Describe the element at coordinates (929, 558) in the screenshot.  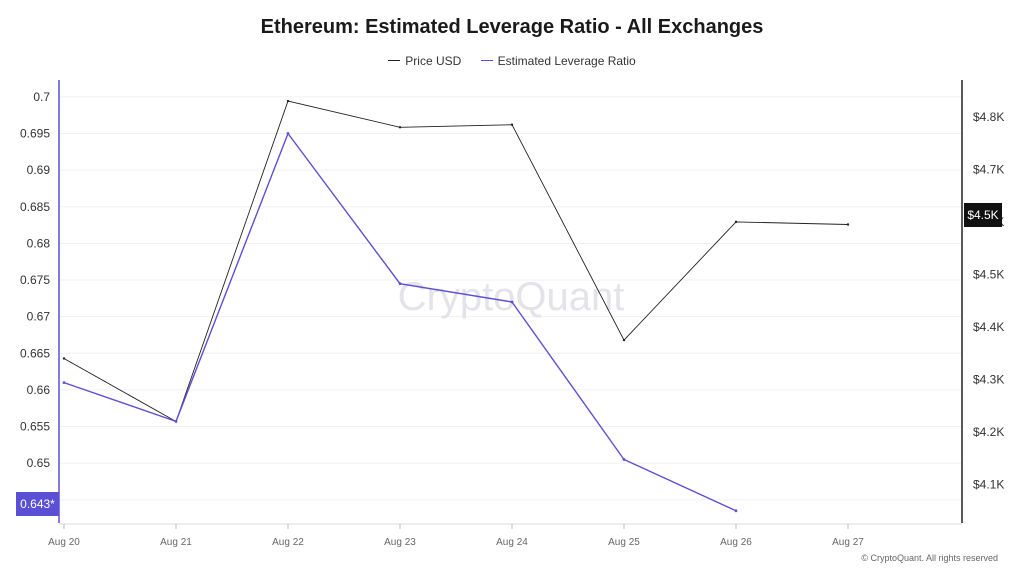
I see `copyright-footer: © CryptoQuant. All rights reserved` at that location.